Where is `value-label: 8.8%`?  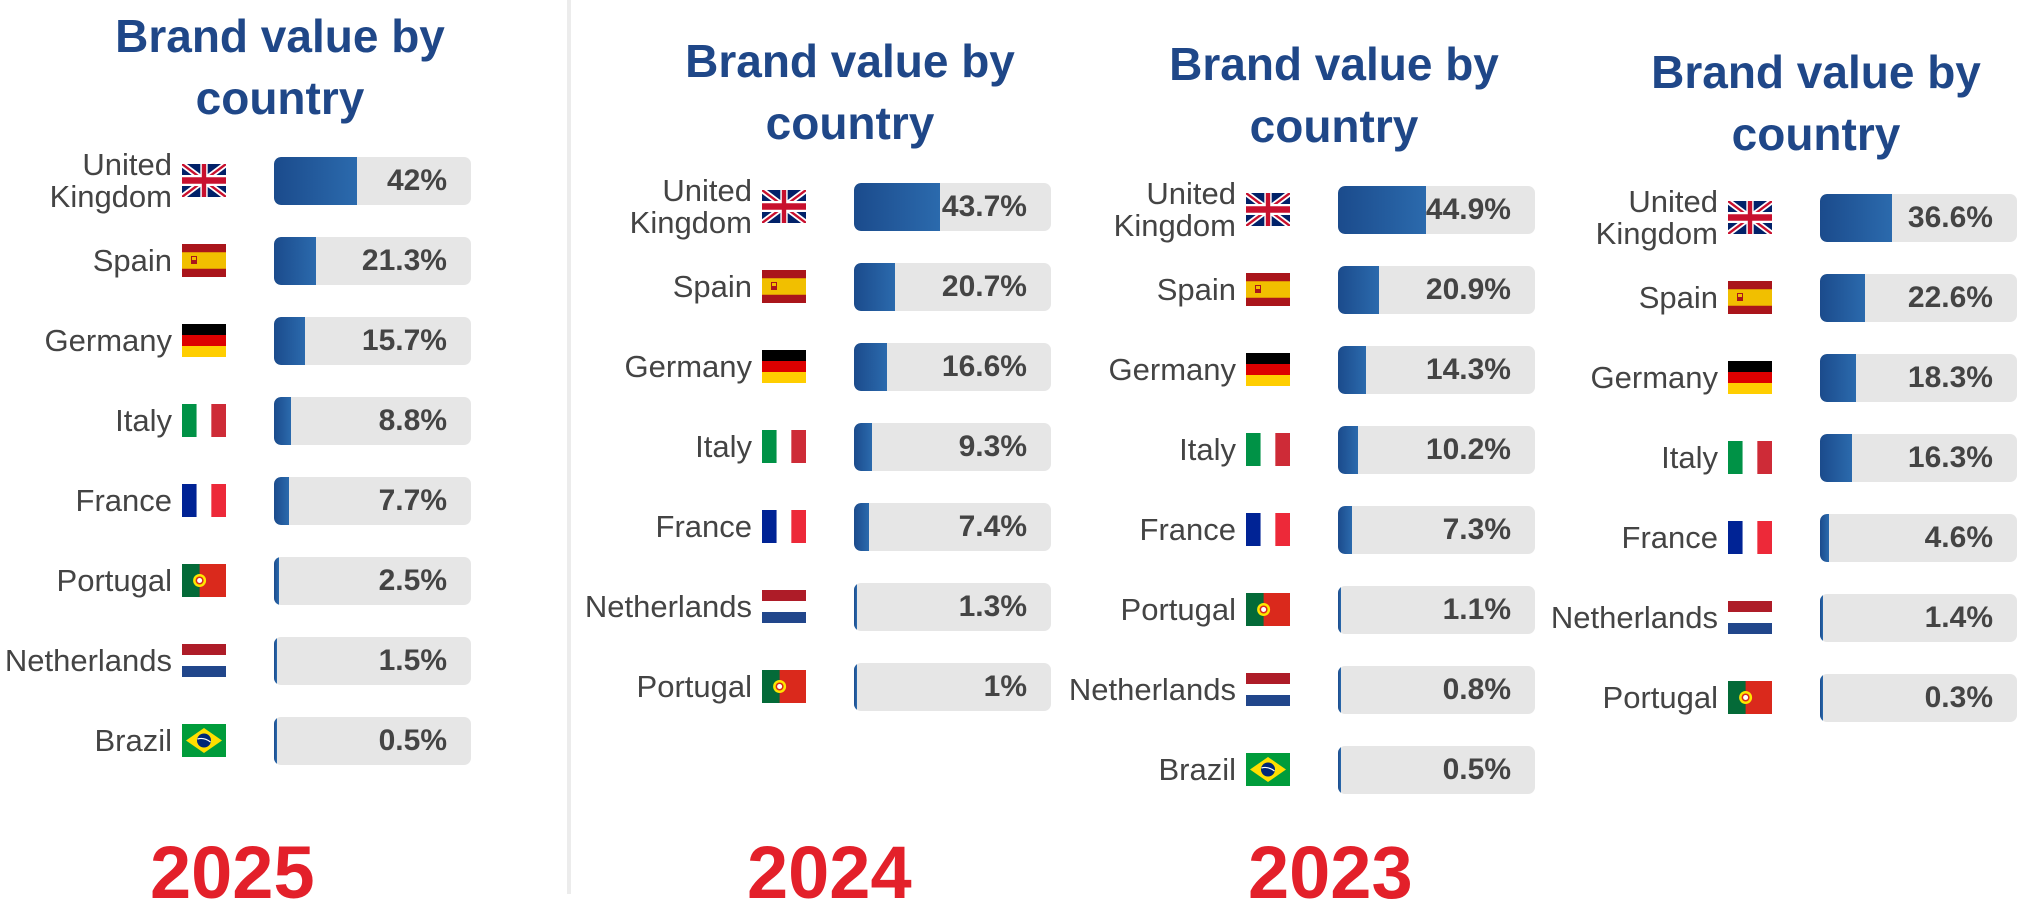
value-label: 8.8% is located at coordinates (412, 420).